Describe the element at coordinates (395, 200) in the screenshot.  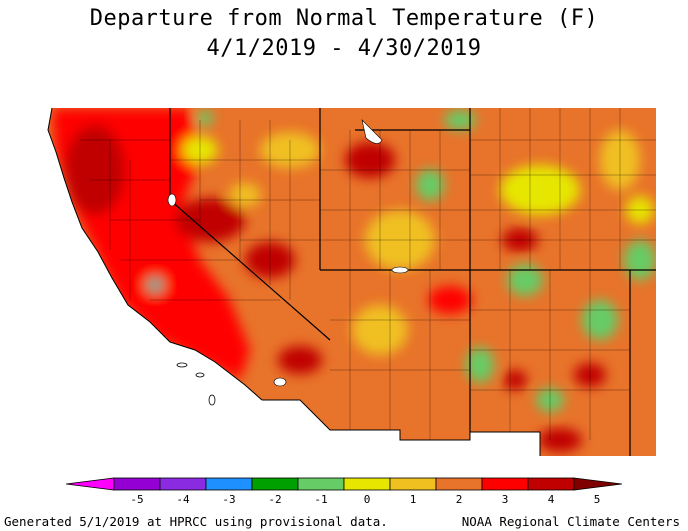
I see `county-lines-ut` at that location.